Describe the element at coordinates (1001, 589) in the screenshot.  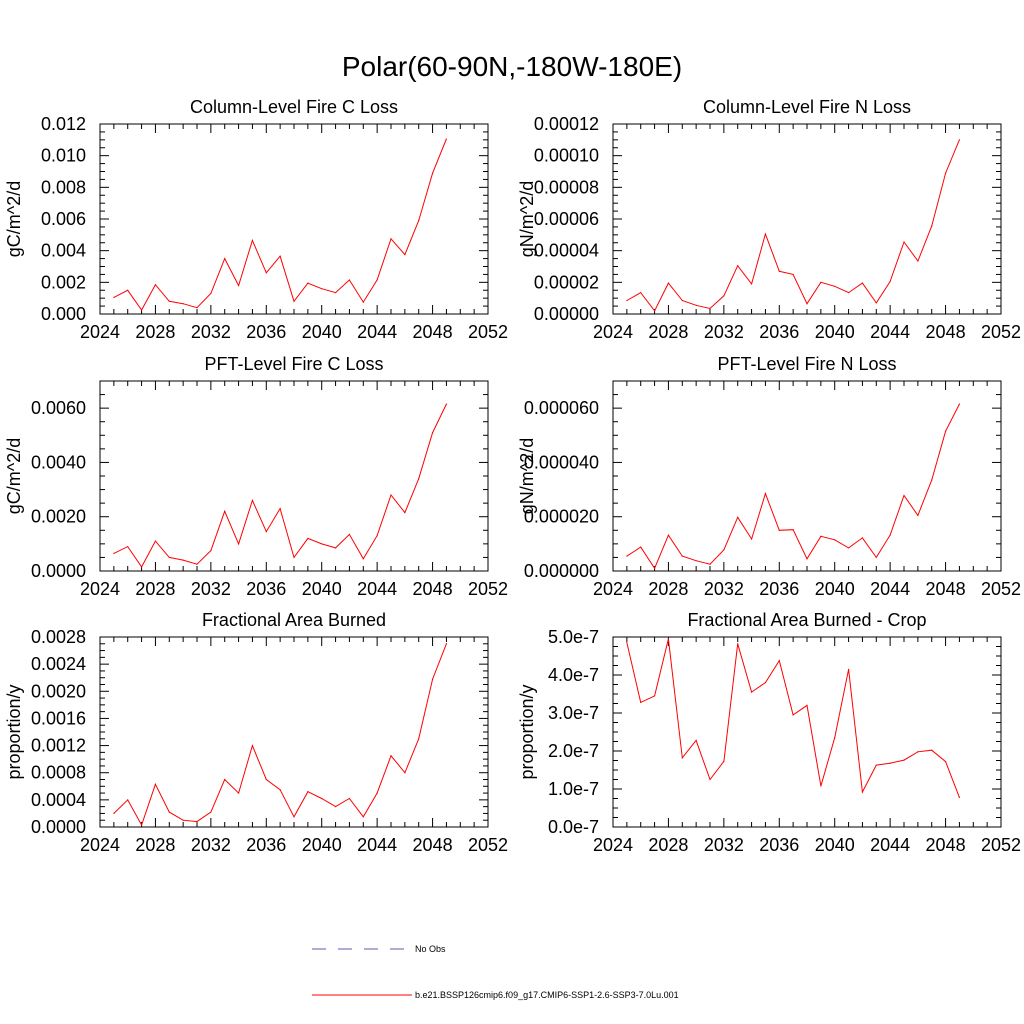
I see `x-tick-label: 2052` at that location.